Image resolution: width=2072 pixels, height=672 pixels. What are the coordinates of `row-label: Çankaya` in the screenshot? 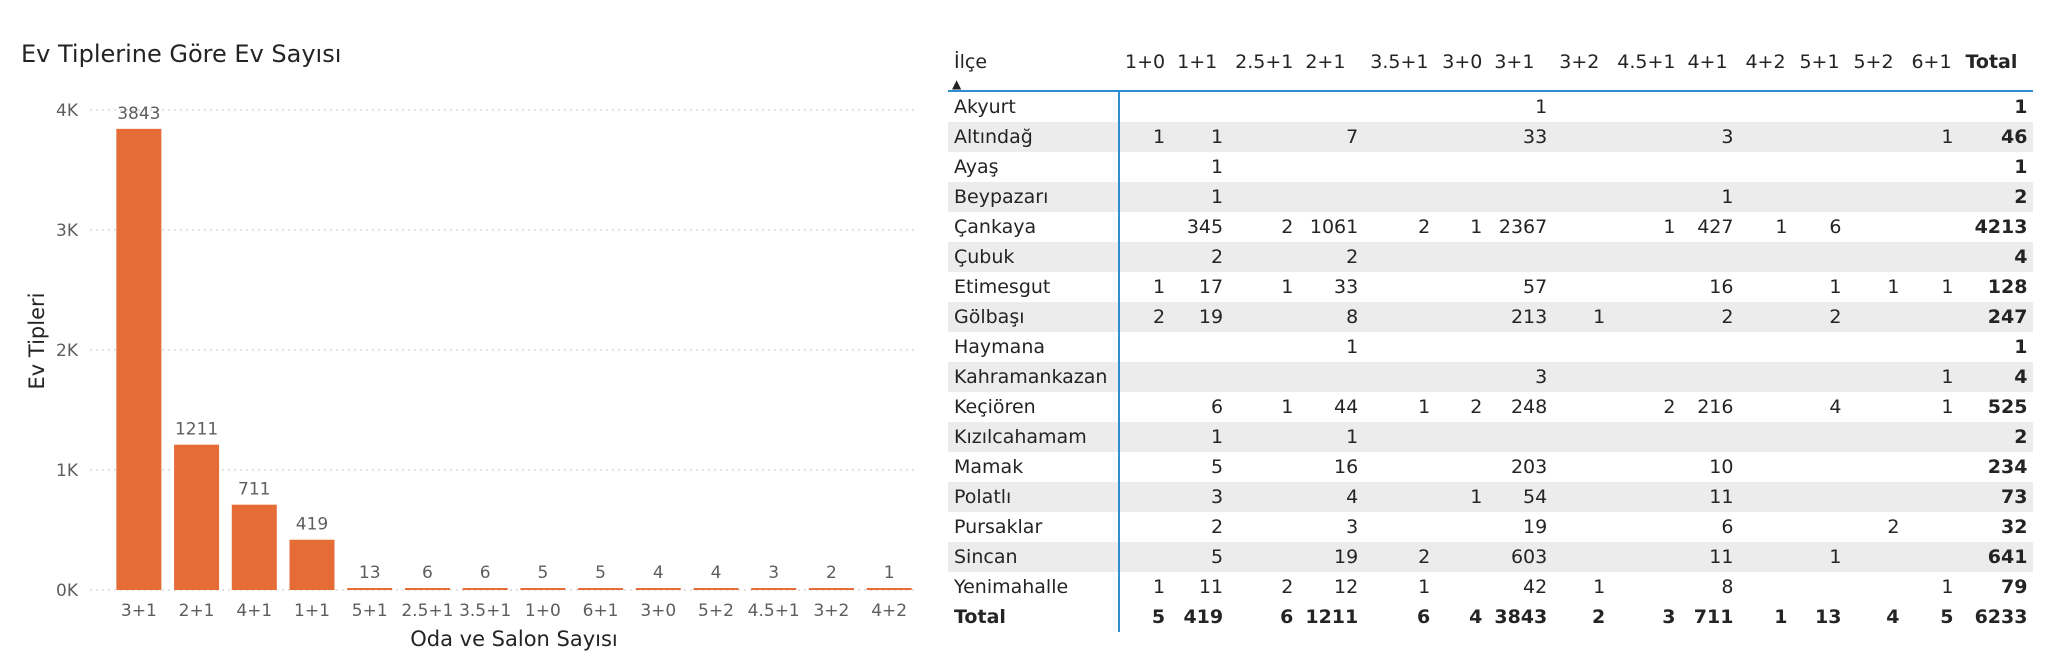 It's located at (1034, 227).